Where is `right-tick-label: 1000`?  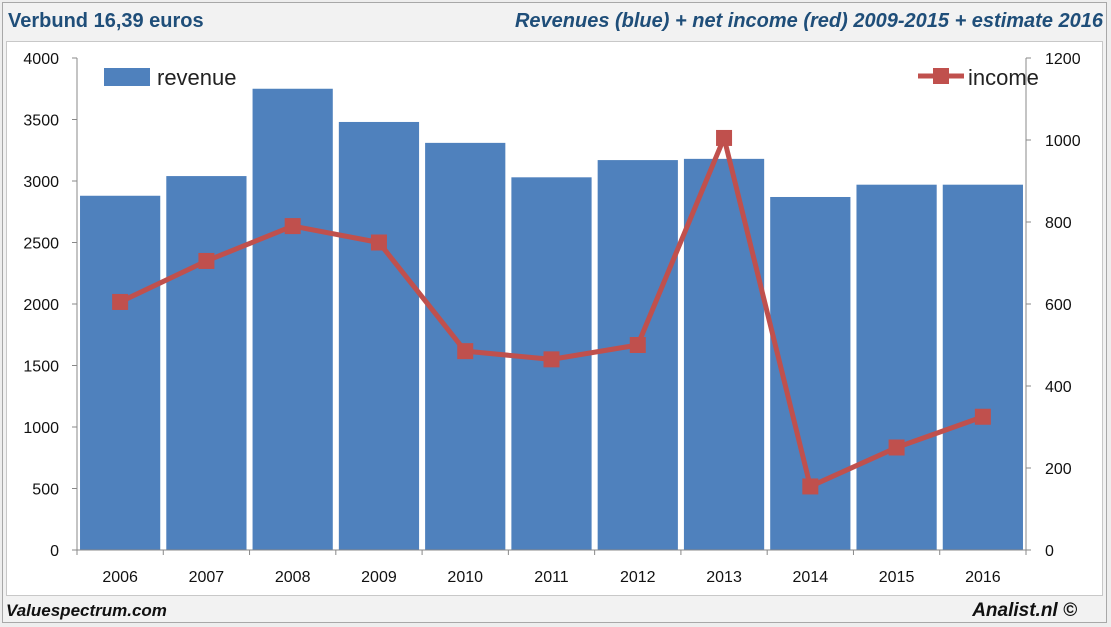
right-tick-label: 1000 is located at coordinates (1063, 141).